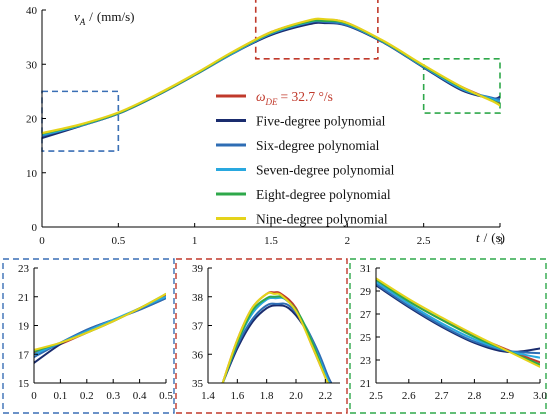 The image size is (550, 415). I want to click on legend-label-6: Nine-degree polynomial, so click(322, 219).